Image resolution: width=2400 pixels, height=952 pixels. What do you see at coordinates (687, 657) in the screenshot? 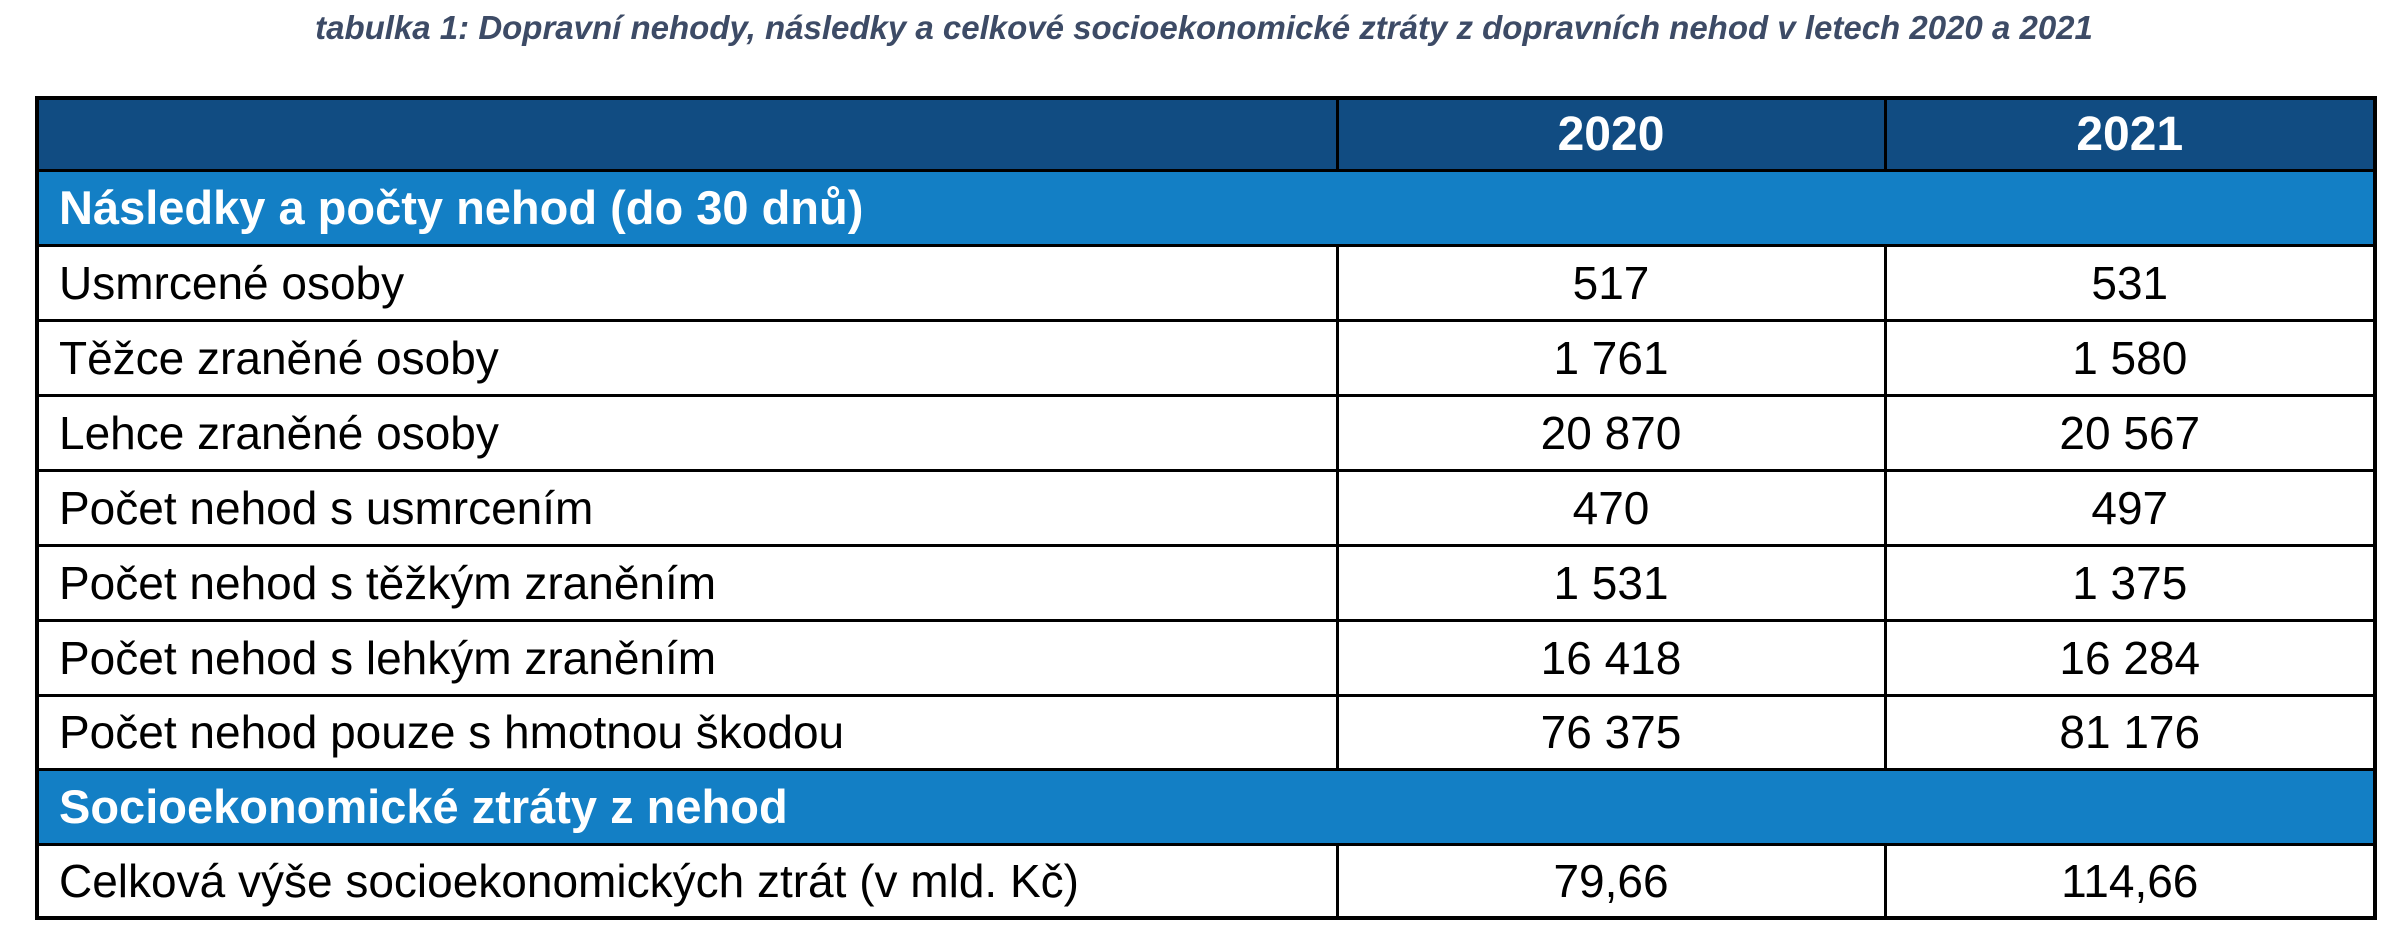
I see `row-label: Počet nehod s lehkým zraněním` at bounding box center [687, 657].